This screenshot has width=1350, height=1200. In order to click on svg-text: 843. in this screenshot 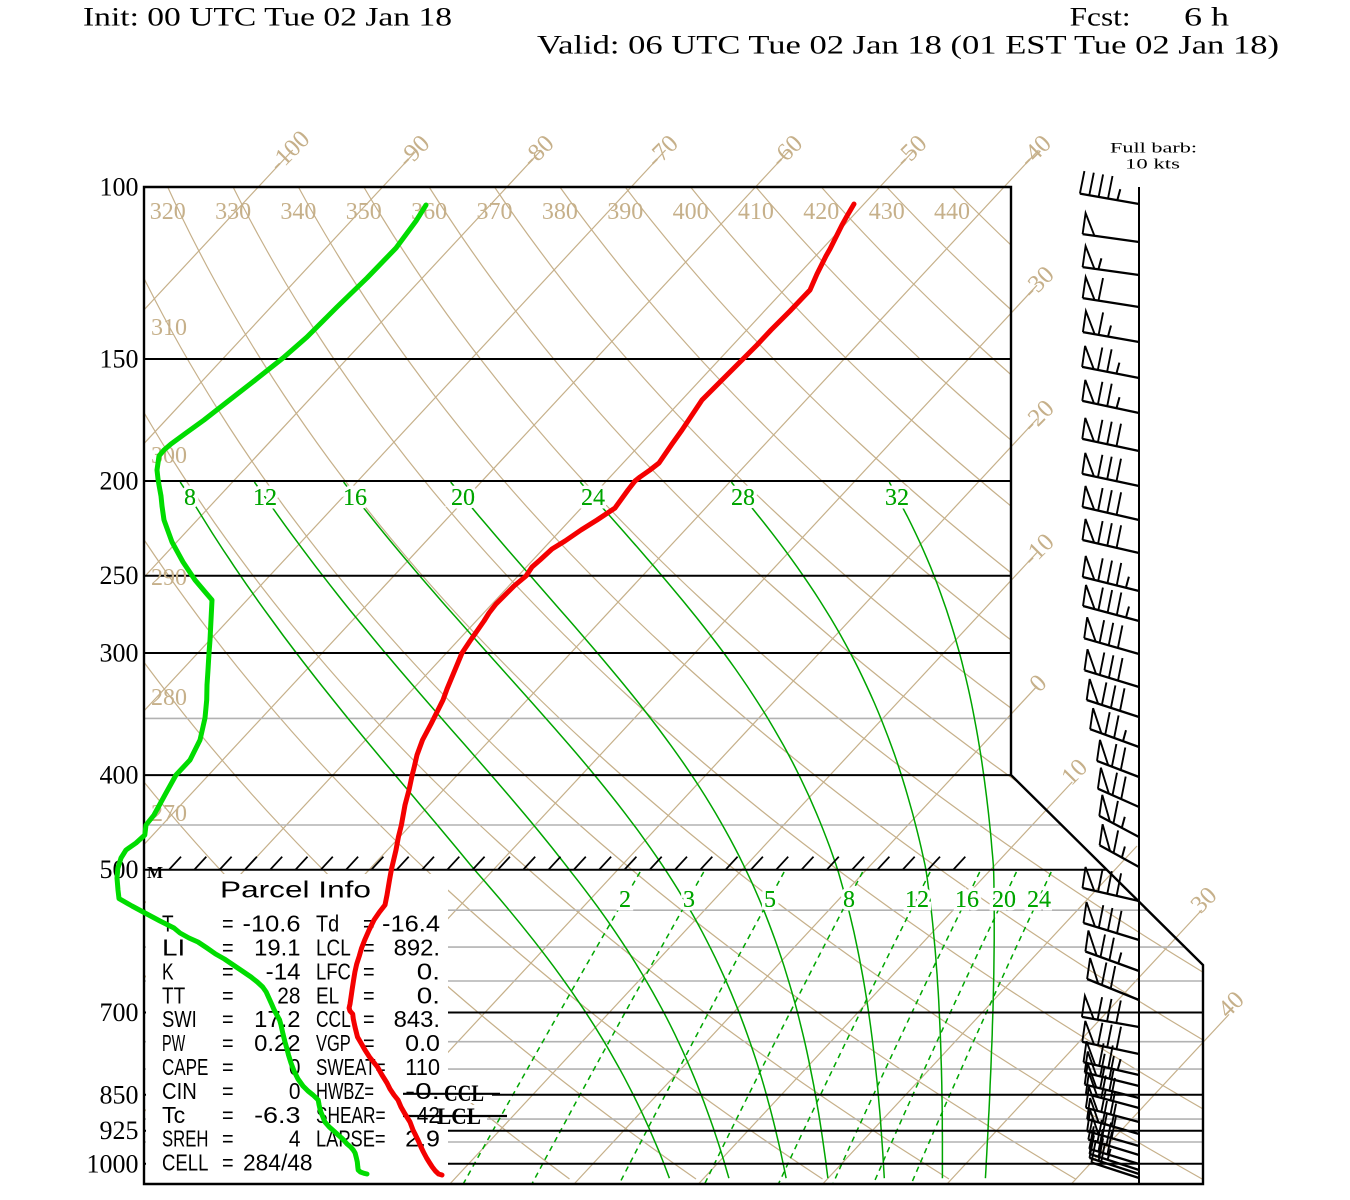, I will do `click(417, 1019)`.